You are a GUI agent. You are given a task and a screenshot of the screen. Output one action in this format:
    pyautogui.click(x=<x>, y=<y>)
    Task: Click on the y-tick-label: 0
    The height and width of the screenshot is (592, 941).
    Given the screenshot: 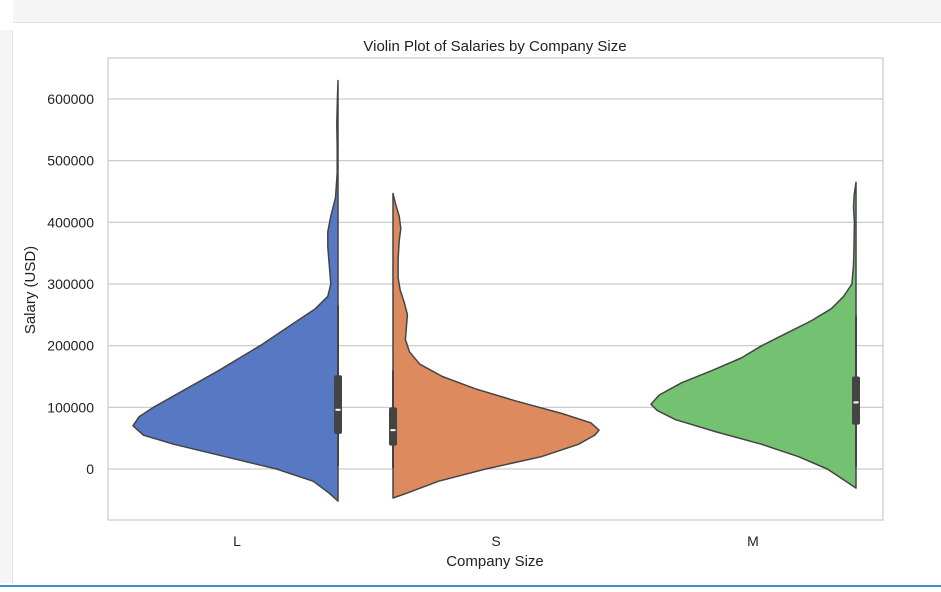 What is the action you would take?
    pyautogui.click(x=90, y=469)
    